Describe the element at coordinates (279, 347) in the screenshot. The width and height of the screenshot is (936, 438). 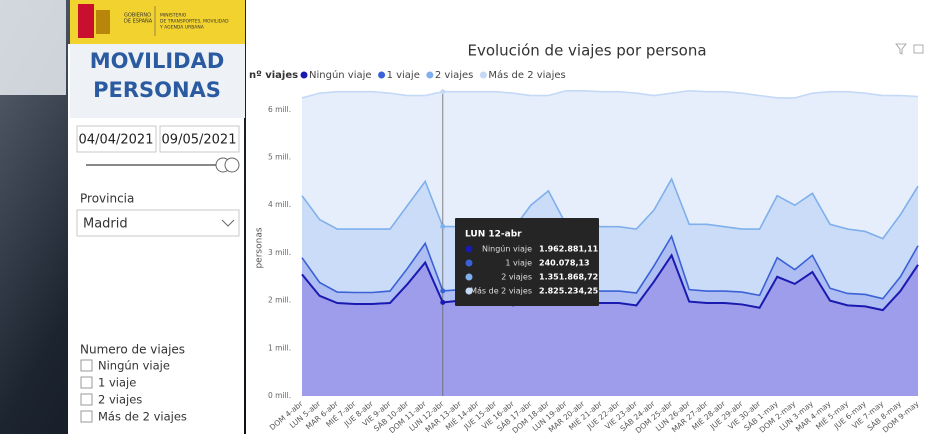
I see `y-tick-label: 1 mill.` at that location.